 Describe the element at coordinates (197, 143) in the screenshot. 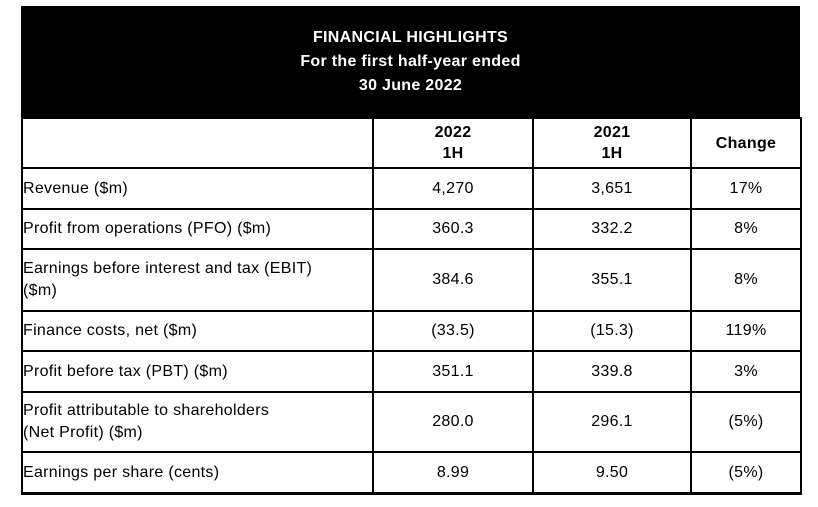

I see `header-blank-cell` at that location.